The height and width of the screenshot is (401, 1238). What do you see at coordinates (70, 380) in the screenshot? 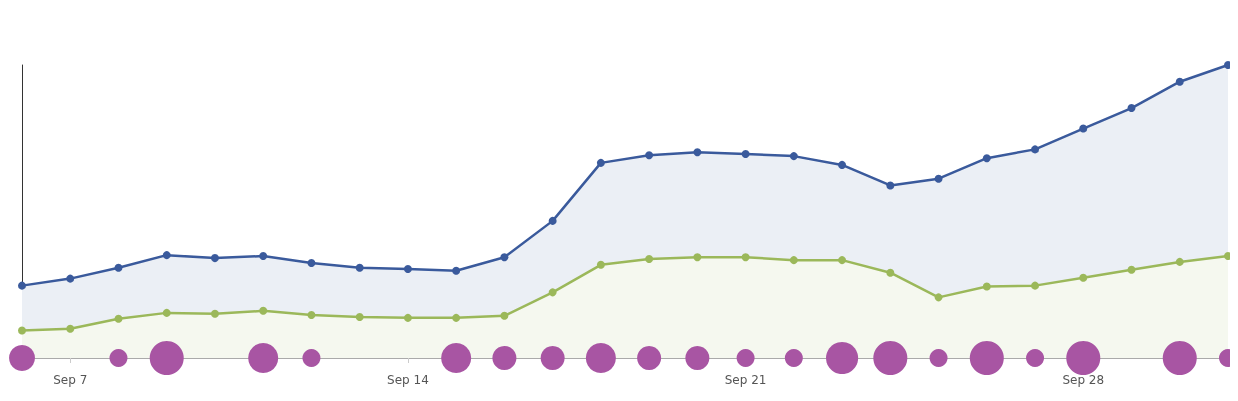
I see `x-tick-label: Sep 7` at bounding box center [70, 380].